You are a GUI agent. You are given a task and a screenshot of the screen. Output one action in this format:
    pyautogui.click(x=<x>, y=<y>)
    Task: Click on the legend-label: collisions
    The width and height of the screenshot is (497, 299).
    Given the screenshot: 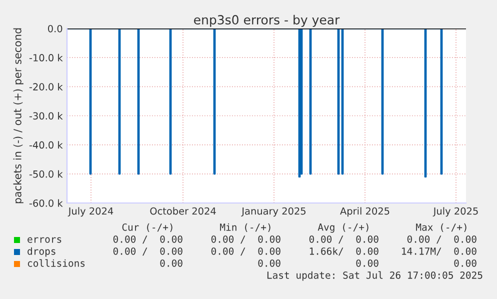 What is the action you would take?
    pyautogui.click(x=56, y=263)
    